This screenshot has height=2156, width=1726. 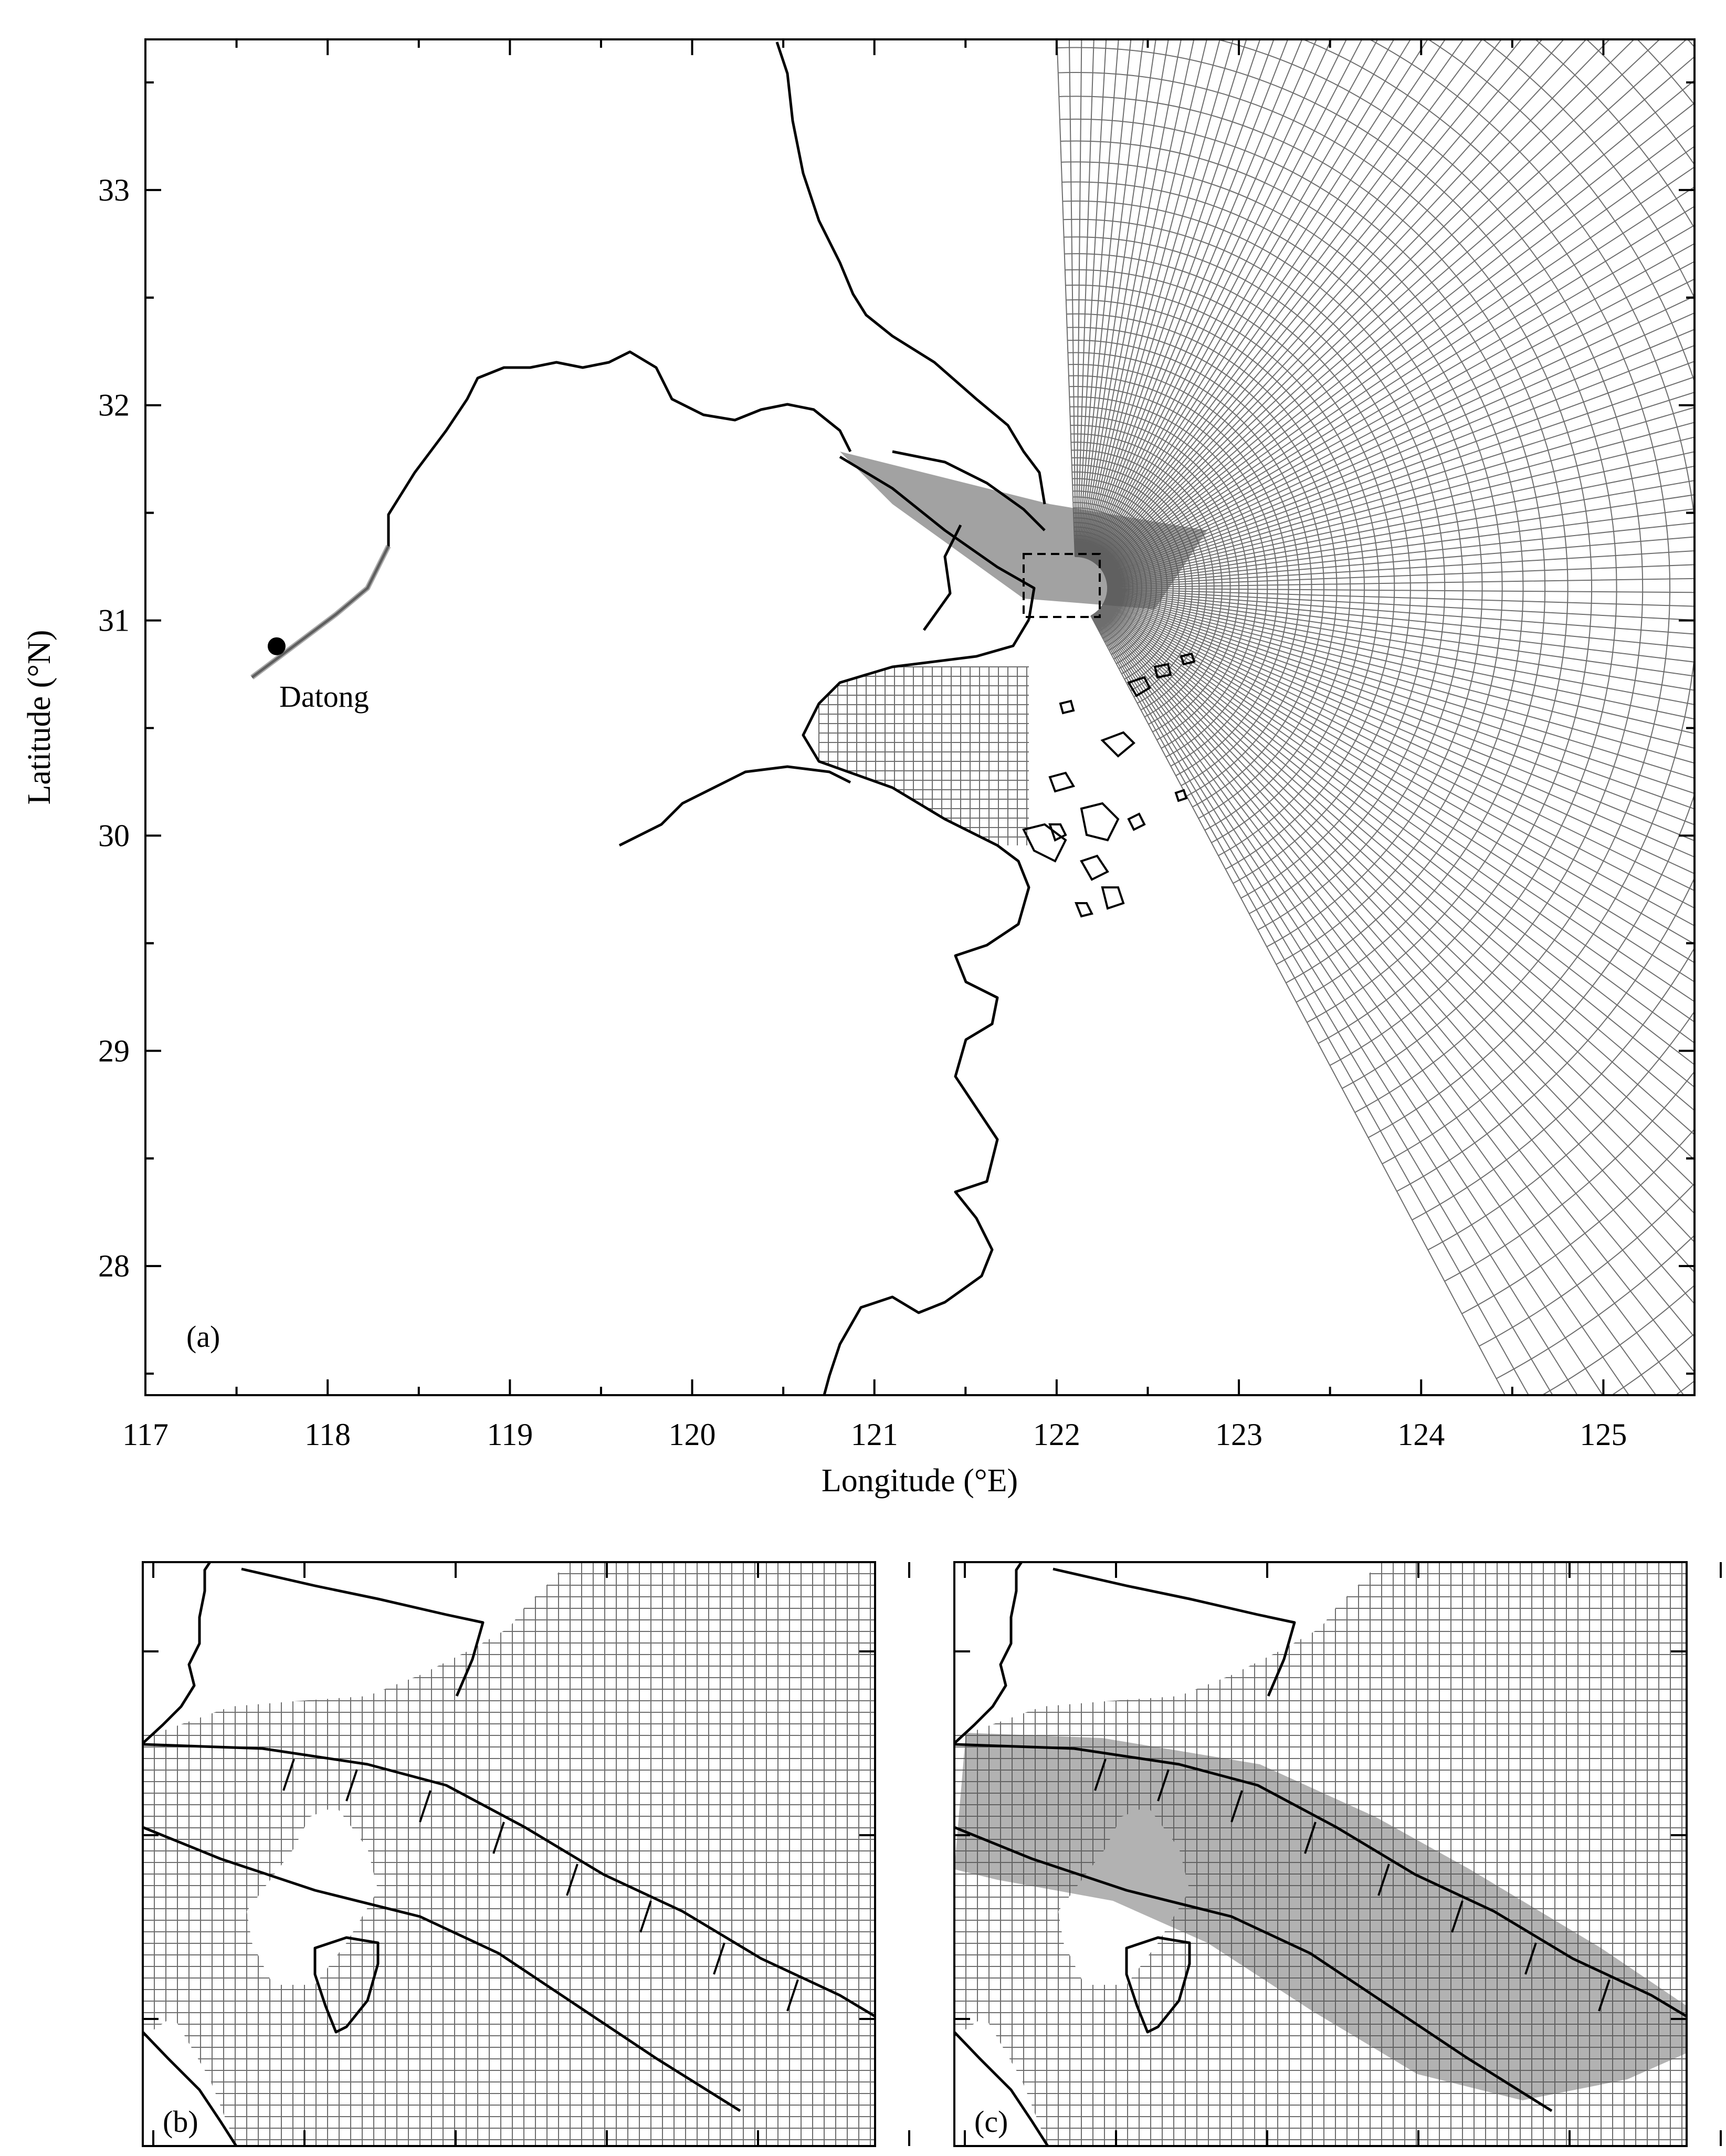 I want to click on panel-c-nested-grid-shading, so click(x=1320, y=1916).